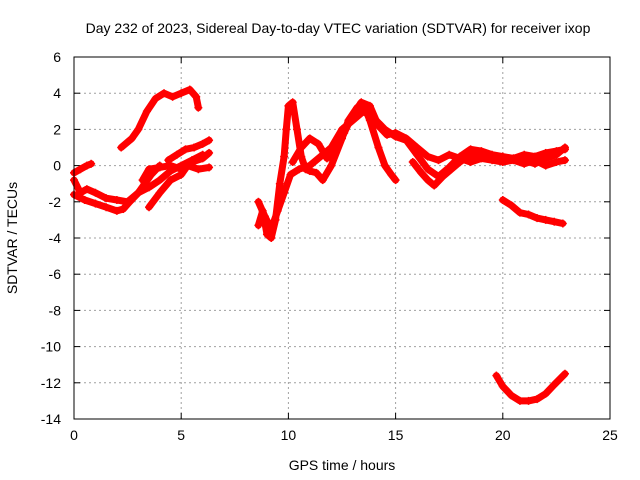  What do you see at coordinates (610, 435) in the screenshot?
I see `x-tick-label: 25` at bounding box center [610, 435].